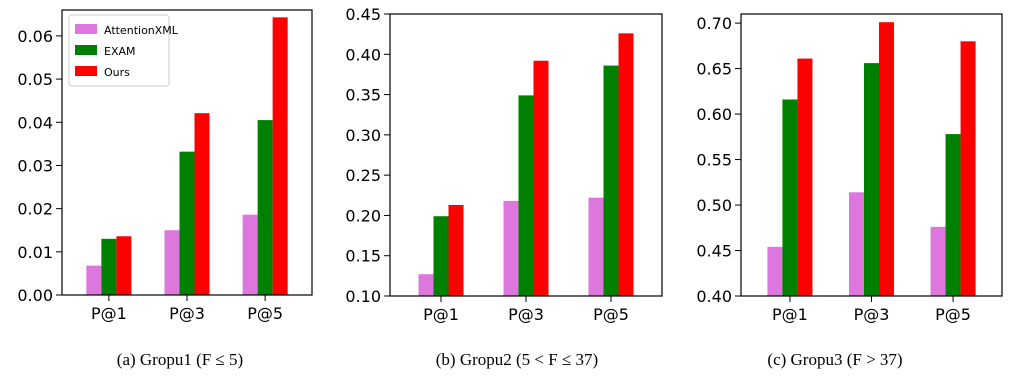 The height and width of the screenshot is (381, 1013). Describe the element at coordinates (363, 175) in the screenshot. I see `y-tick-label: 0.25` at that location.